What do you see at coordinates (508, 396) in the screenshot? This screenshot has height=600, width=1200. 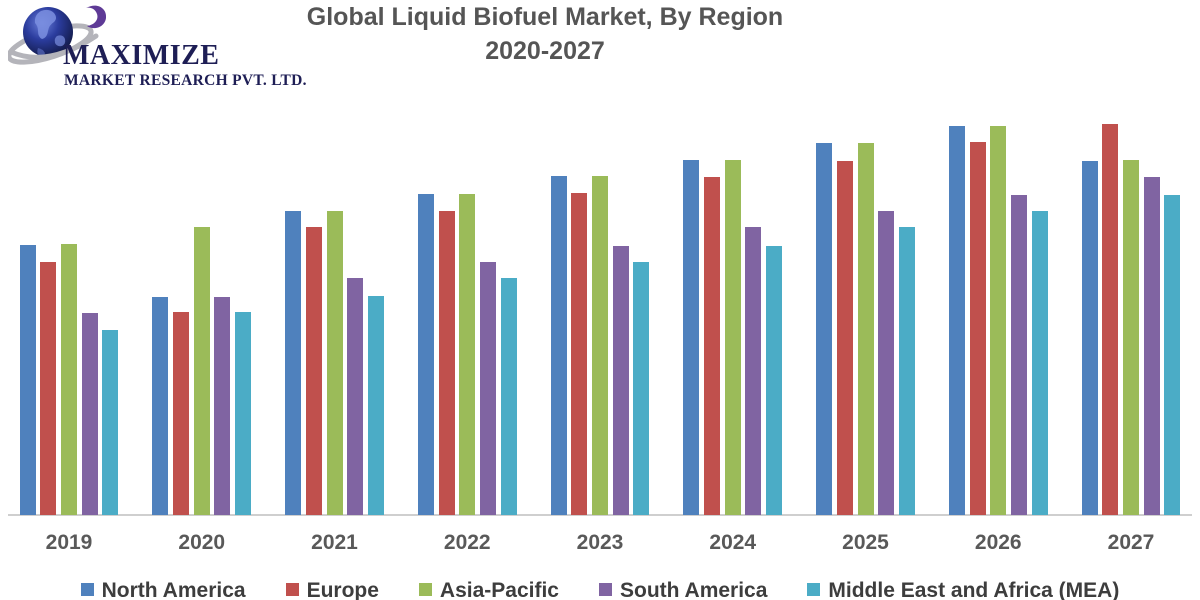 I see `bar-middle-east-and-africa-mea-2022` at bounding box center [508, 396].